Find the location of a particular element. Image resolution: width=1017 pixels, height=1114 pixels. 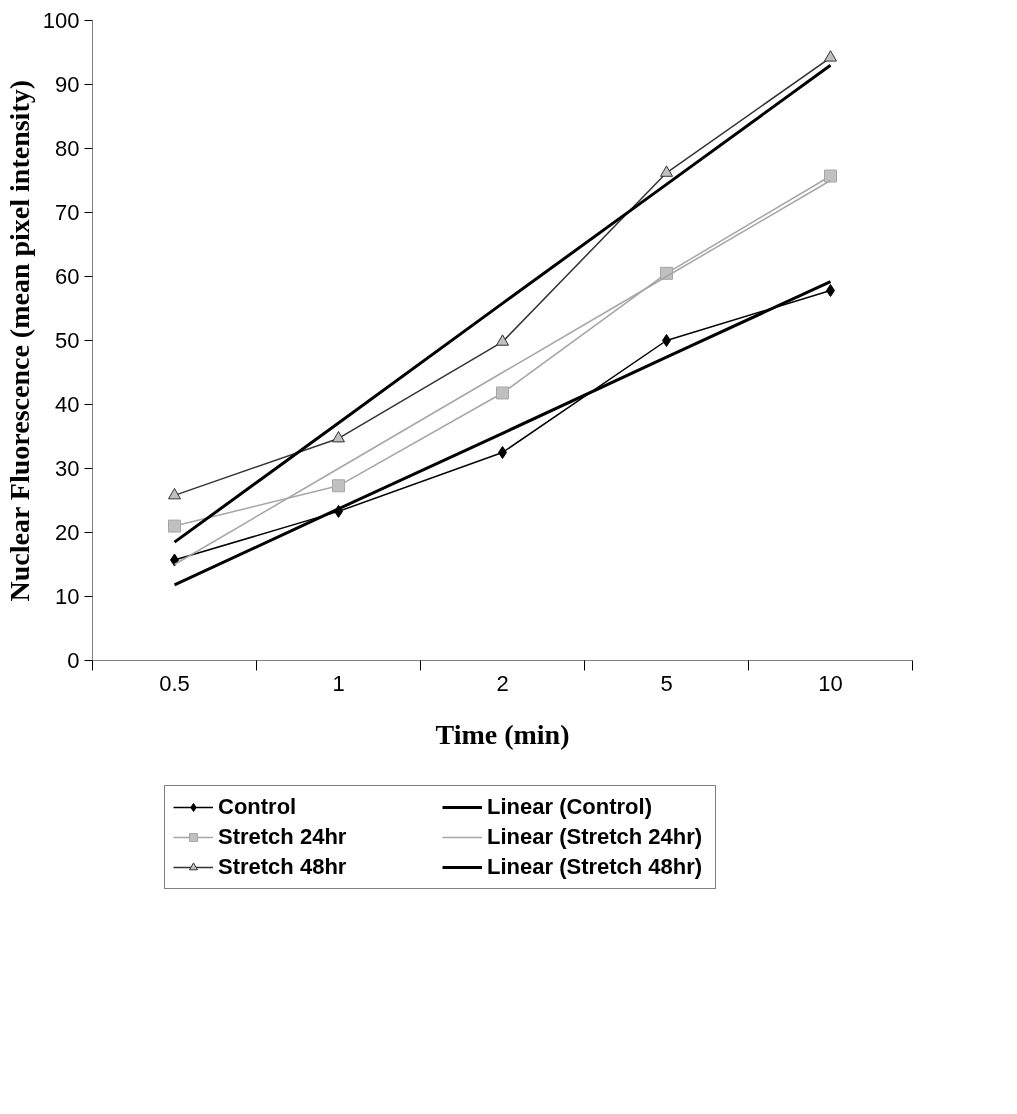

y-tick-label: 30 is located at coordinates (67, 468).